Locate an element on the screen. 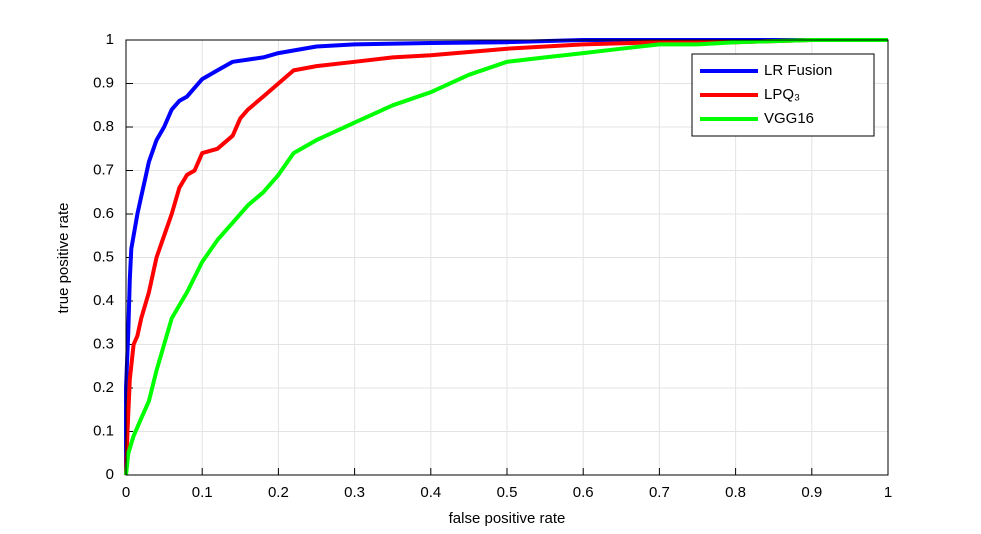 The image size is (981, 534). y-tick-label: 0.6 is located at coordinates (103, 213).